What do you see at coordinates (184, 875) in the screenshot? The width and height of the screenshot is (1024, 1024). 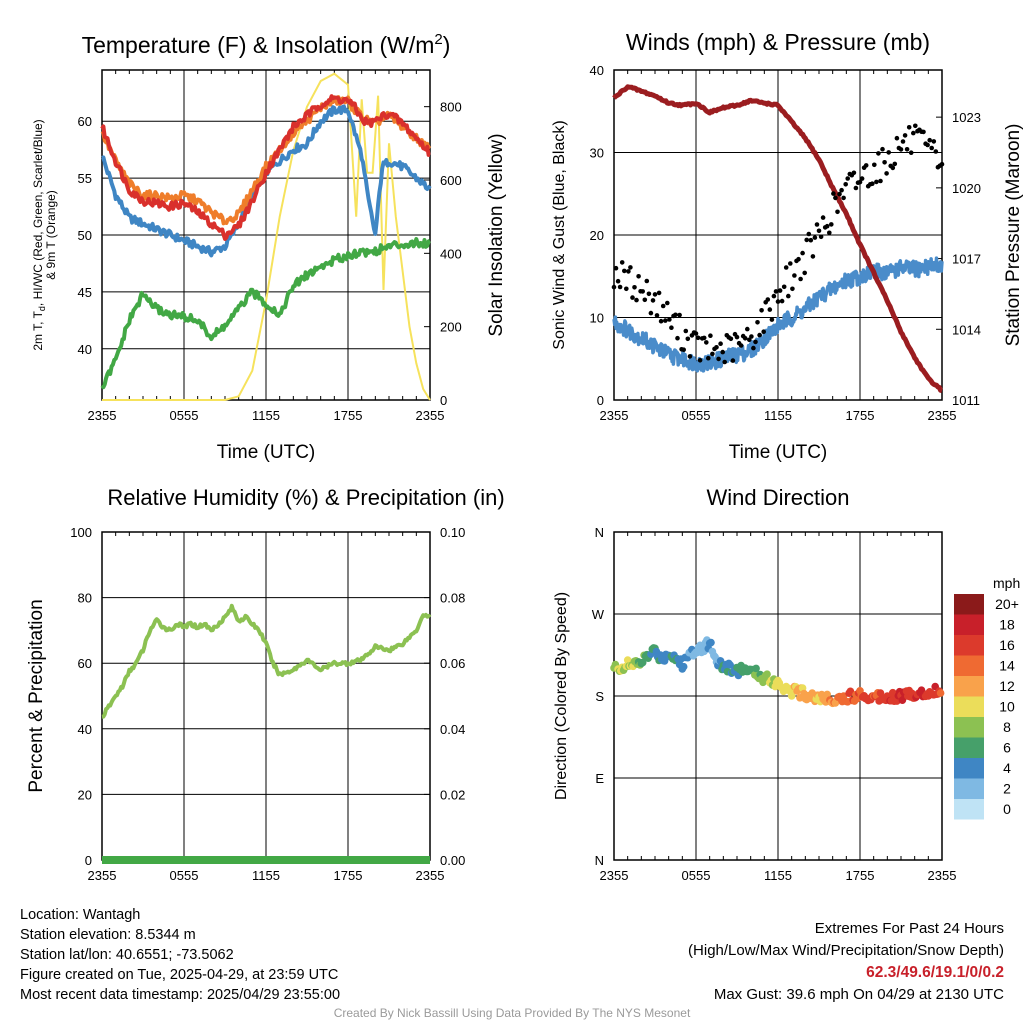 I see `rh-xtick-label: 0555` at bounding box center [184, 875].